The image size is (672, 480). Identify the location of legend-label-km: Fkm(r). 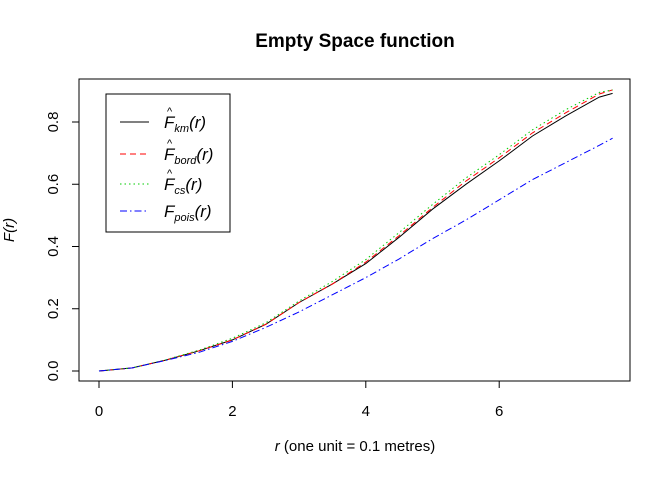
(185, 124).